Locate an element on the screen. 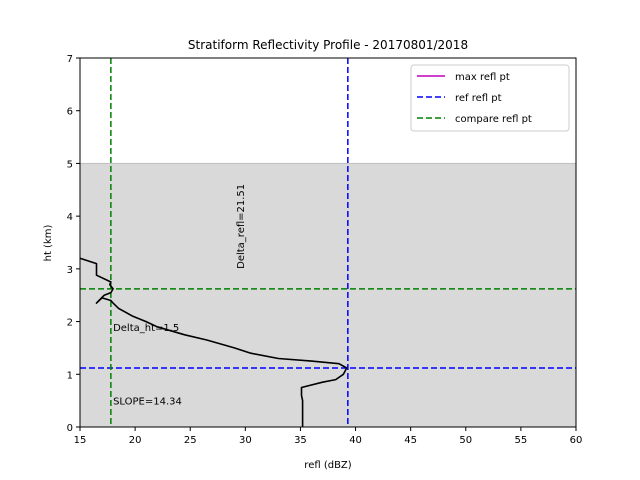 The height and width of the screenshot is (480, 640). legend-label-0: max refl pt is located at coordinates (482, 77).